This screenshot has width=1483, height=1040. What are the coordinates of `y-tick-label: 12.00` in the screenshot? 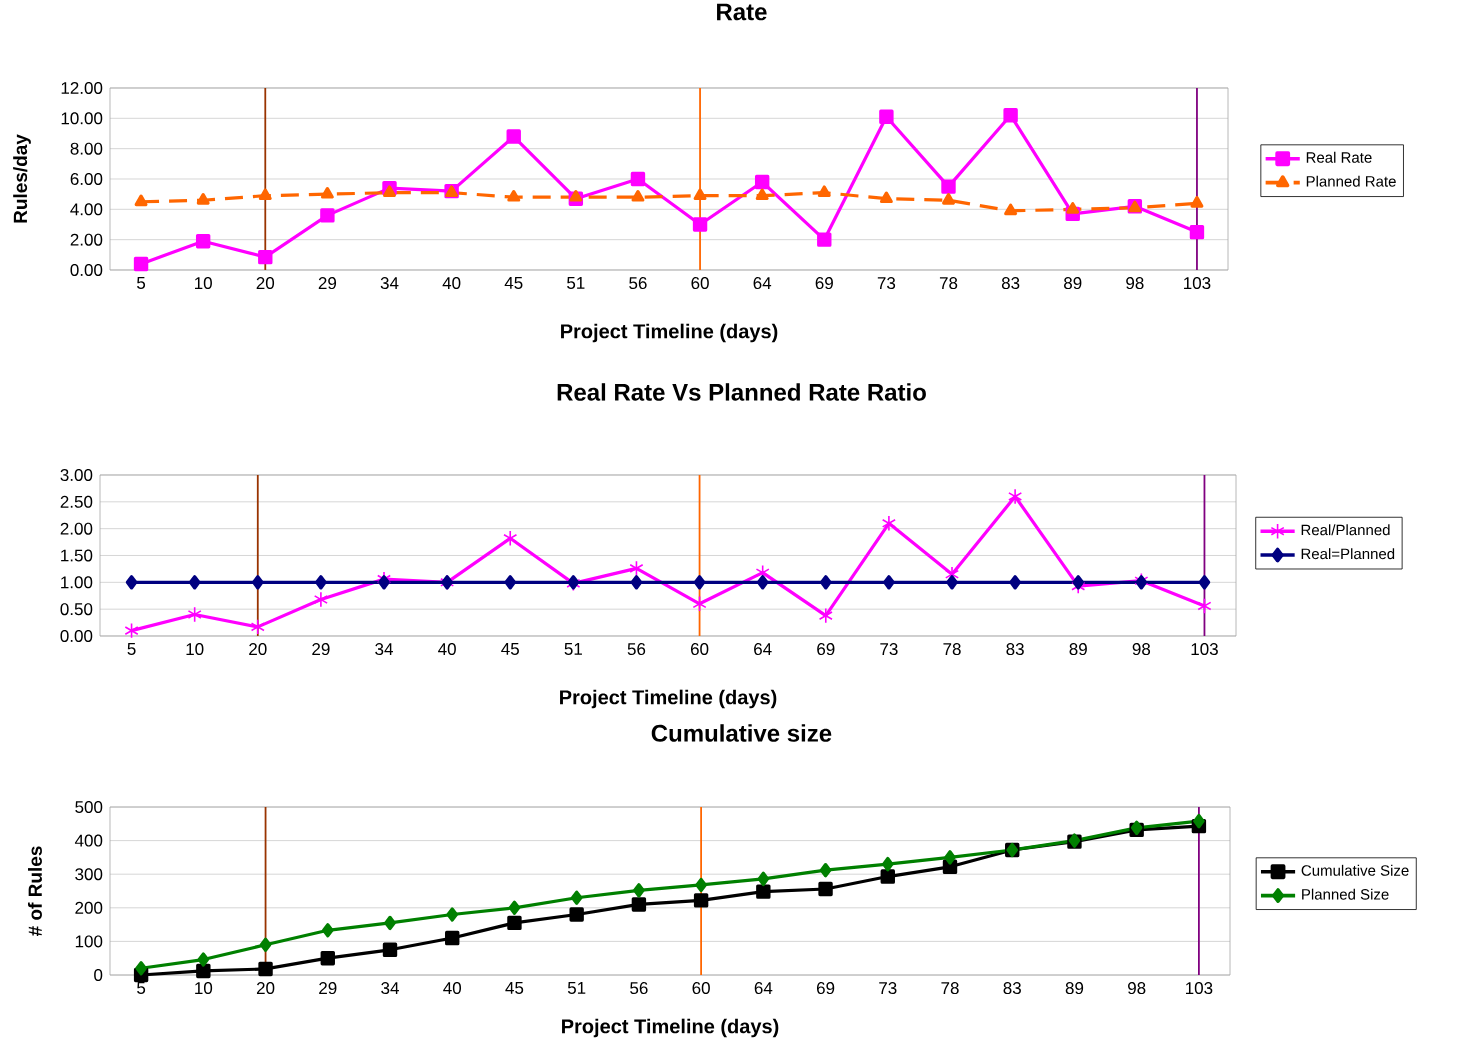 It's located at (82, 87).